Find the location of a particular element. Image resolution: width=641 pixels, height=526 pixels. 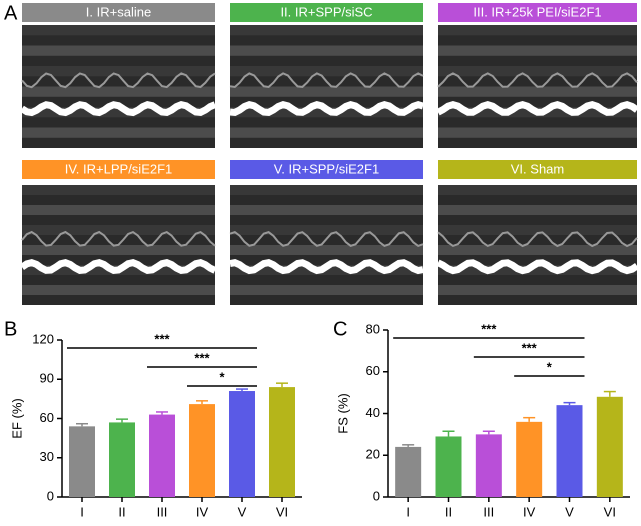

y-tick-label: 120 is located at coordinates (43, 338).